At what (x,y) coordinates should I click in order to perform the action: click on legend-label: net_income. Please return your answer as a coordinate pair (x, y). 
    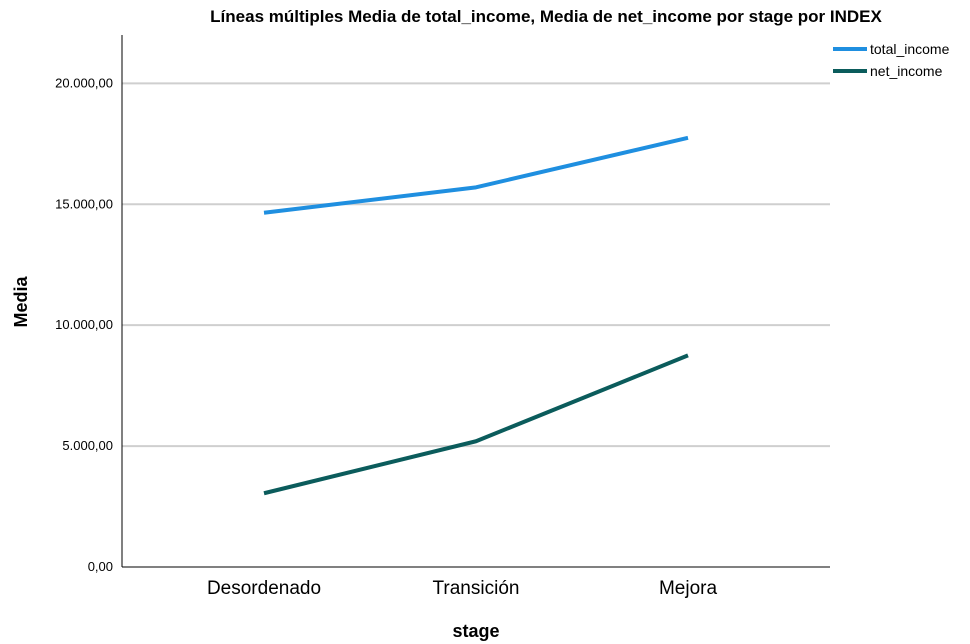
    Looking at the image, I should click on (906, 71).